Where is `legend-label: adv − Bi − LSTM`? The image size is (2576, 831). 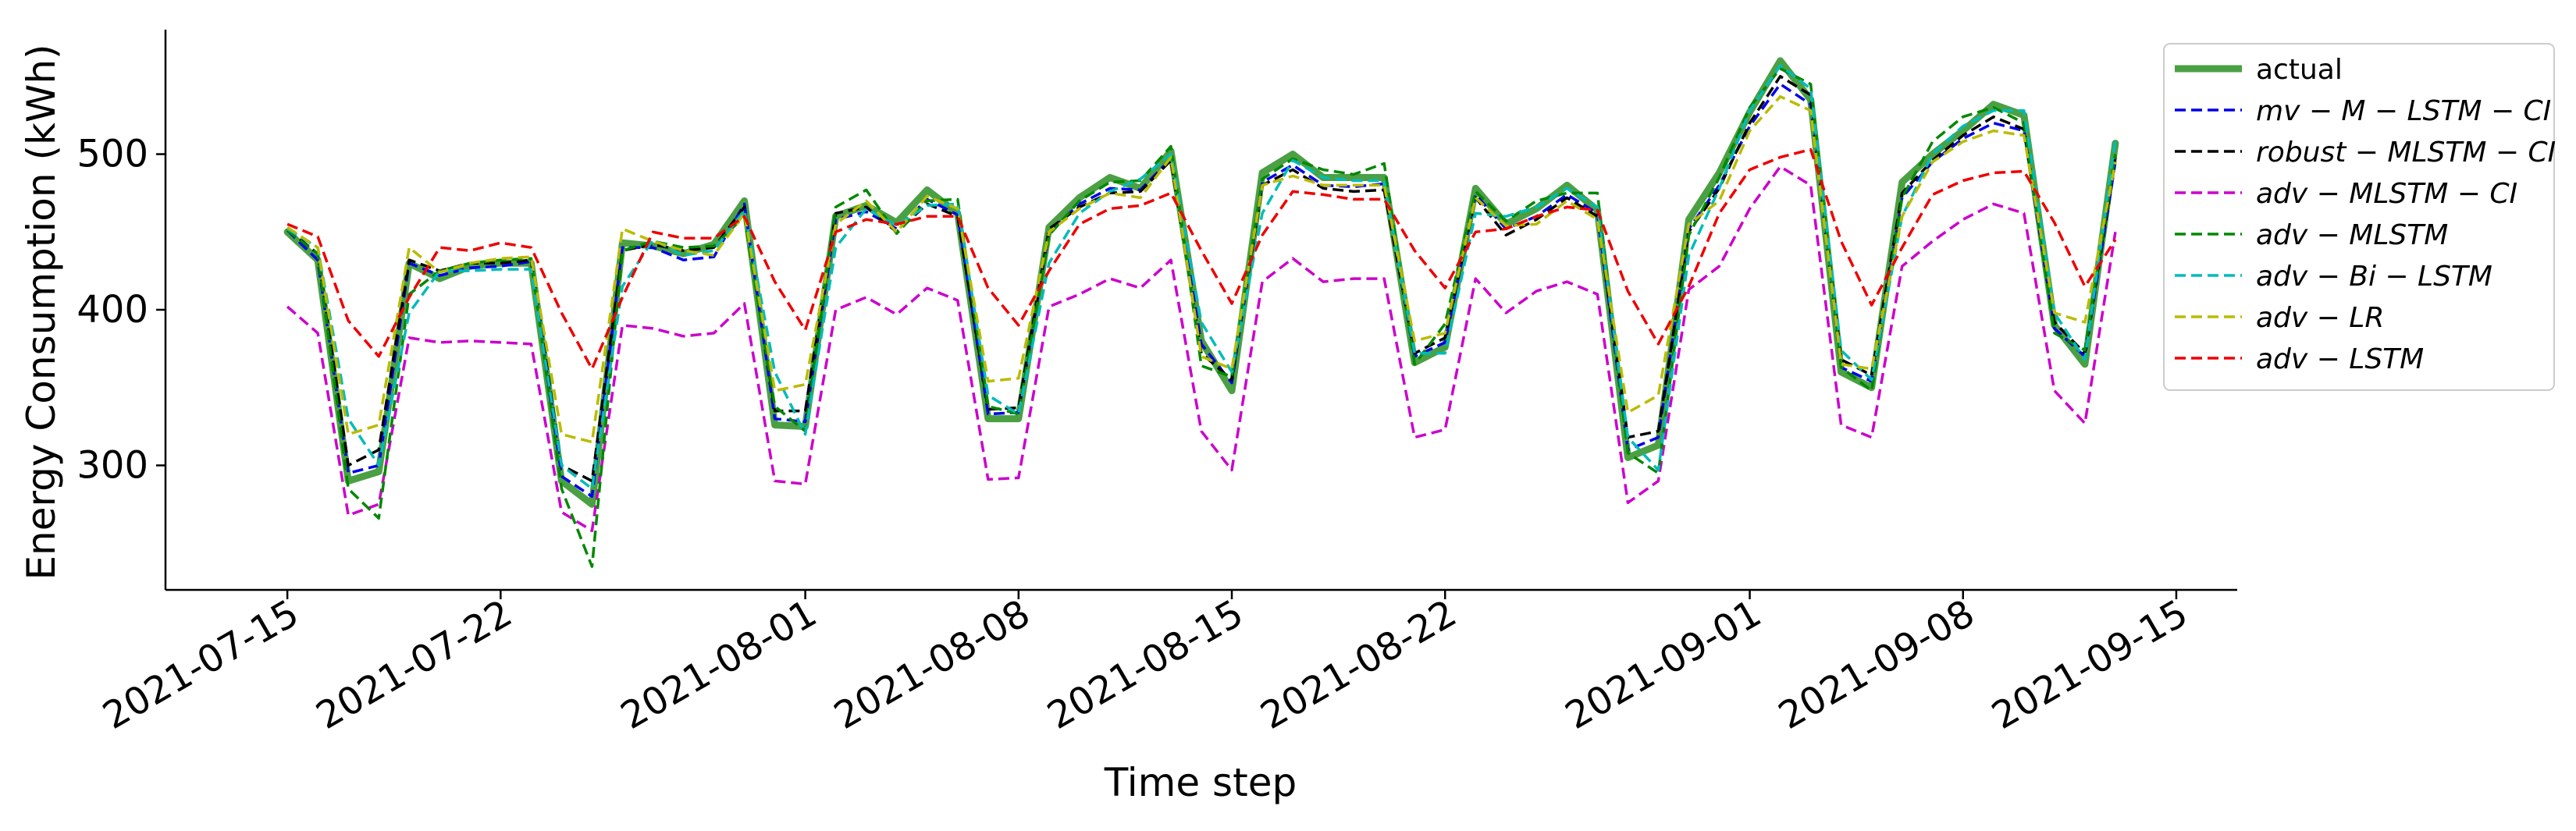 legend-label: adv − Bi − LSTM is located at coordinates (2374, 277).